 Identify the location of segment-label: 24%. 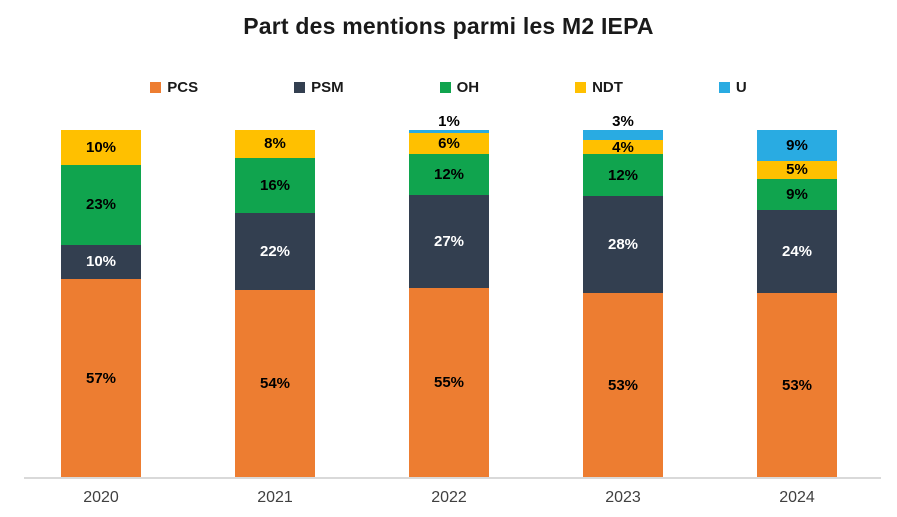
(797, 251).